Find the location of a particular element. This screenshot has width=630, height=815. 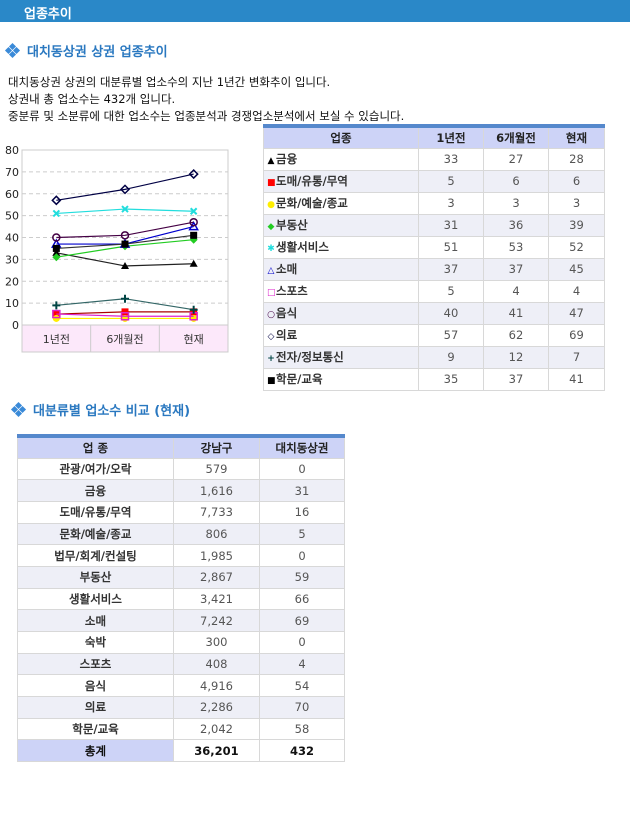

value-cell: 52 is located at coordinates (576, 247).